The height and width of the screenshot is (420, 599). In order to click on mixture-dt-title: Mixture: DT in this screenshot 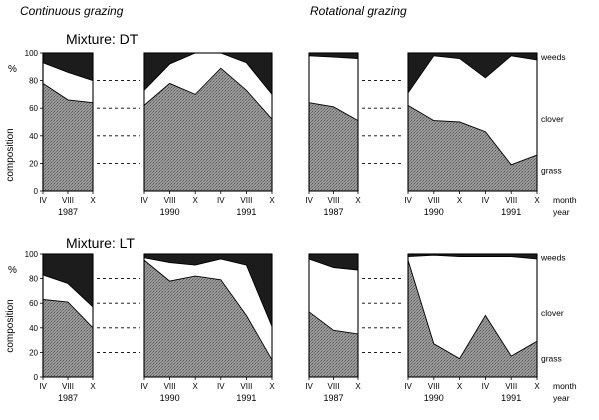, I will do `click(102, 39)`.